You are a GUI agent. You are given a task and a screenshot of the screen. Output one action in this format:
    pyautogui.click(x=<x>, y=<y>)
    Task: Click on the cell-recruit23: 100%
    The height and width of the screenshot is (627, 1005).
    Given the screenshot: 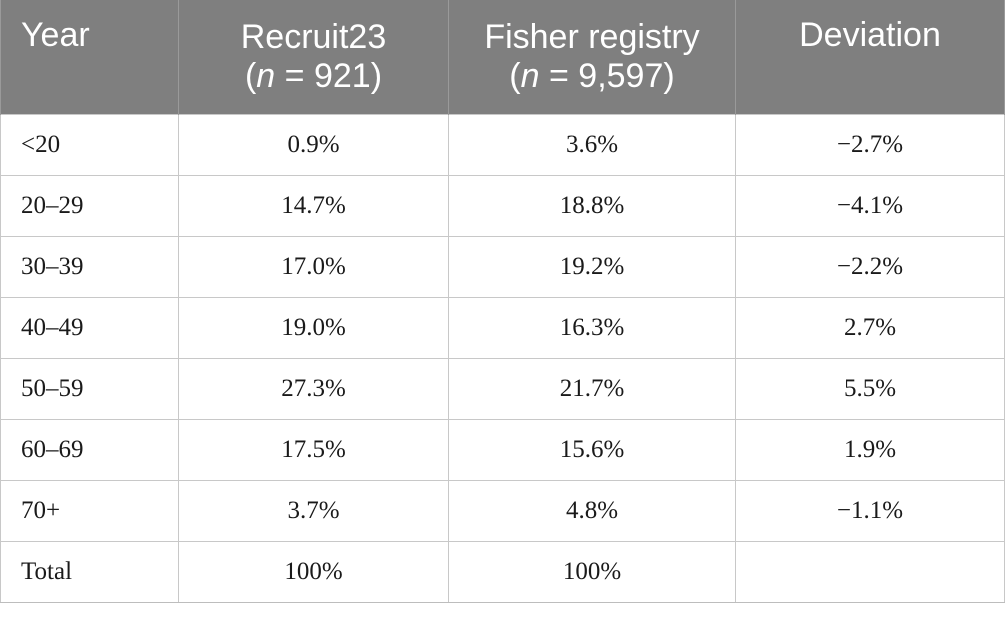 What is the action you would take?
    pyautogui.click(x=313, y=572)
    